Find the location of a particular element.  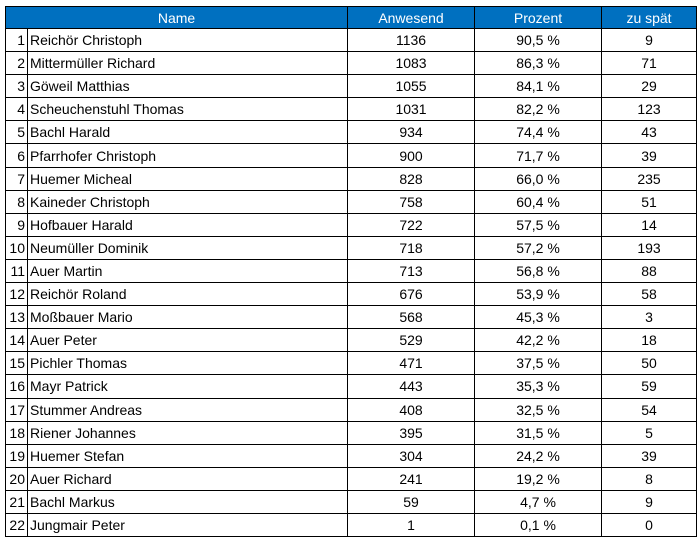

name-cell: Jungmair Peter is located at coordinates (187, 525).